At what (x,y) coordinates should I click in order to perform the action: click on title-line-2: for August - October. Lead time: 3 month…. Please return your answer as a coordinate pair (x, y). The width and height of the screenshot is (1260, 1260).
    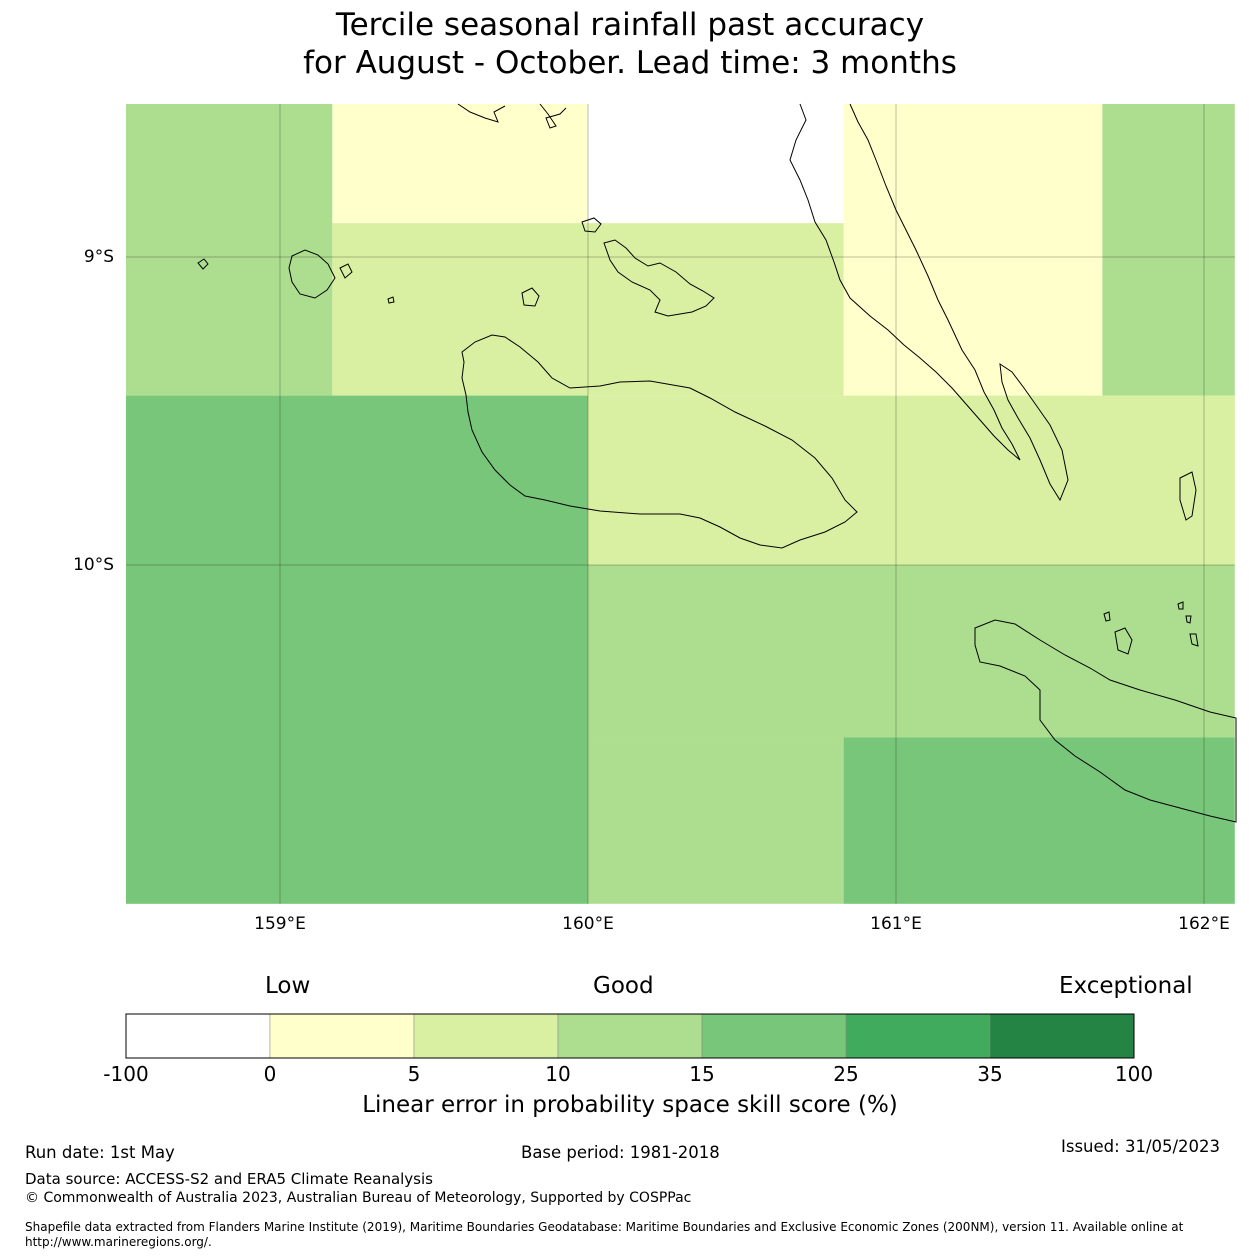
    Looking at the image, I should click on (630, 63).